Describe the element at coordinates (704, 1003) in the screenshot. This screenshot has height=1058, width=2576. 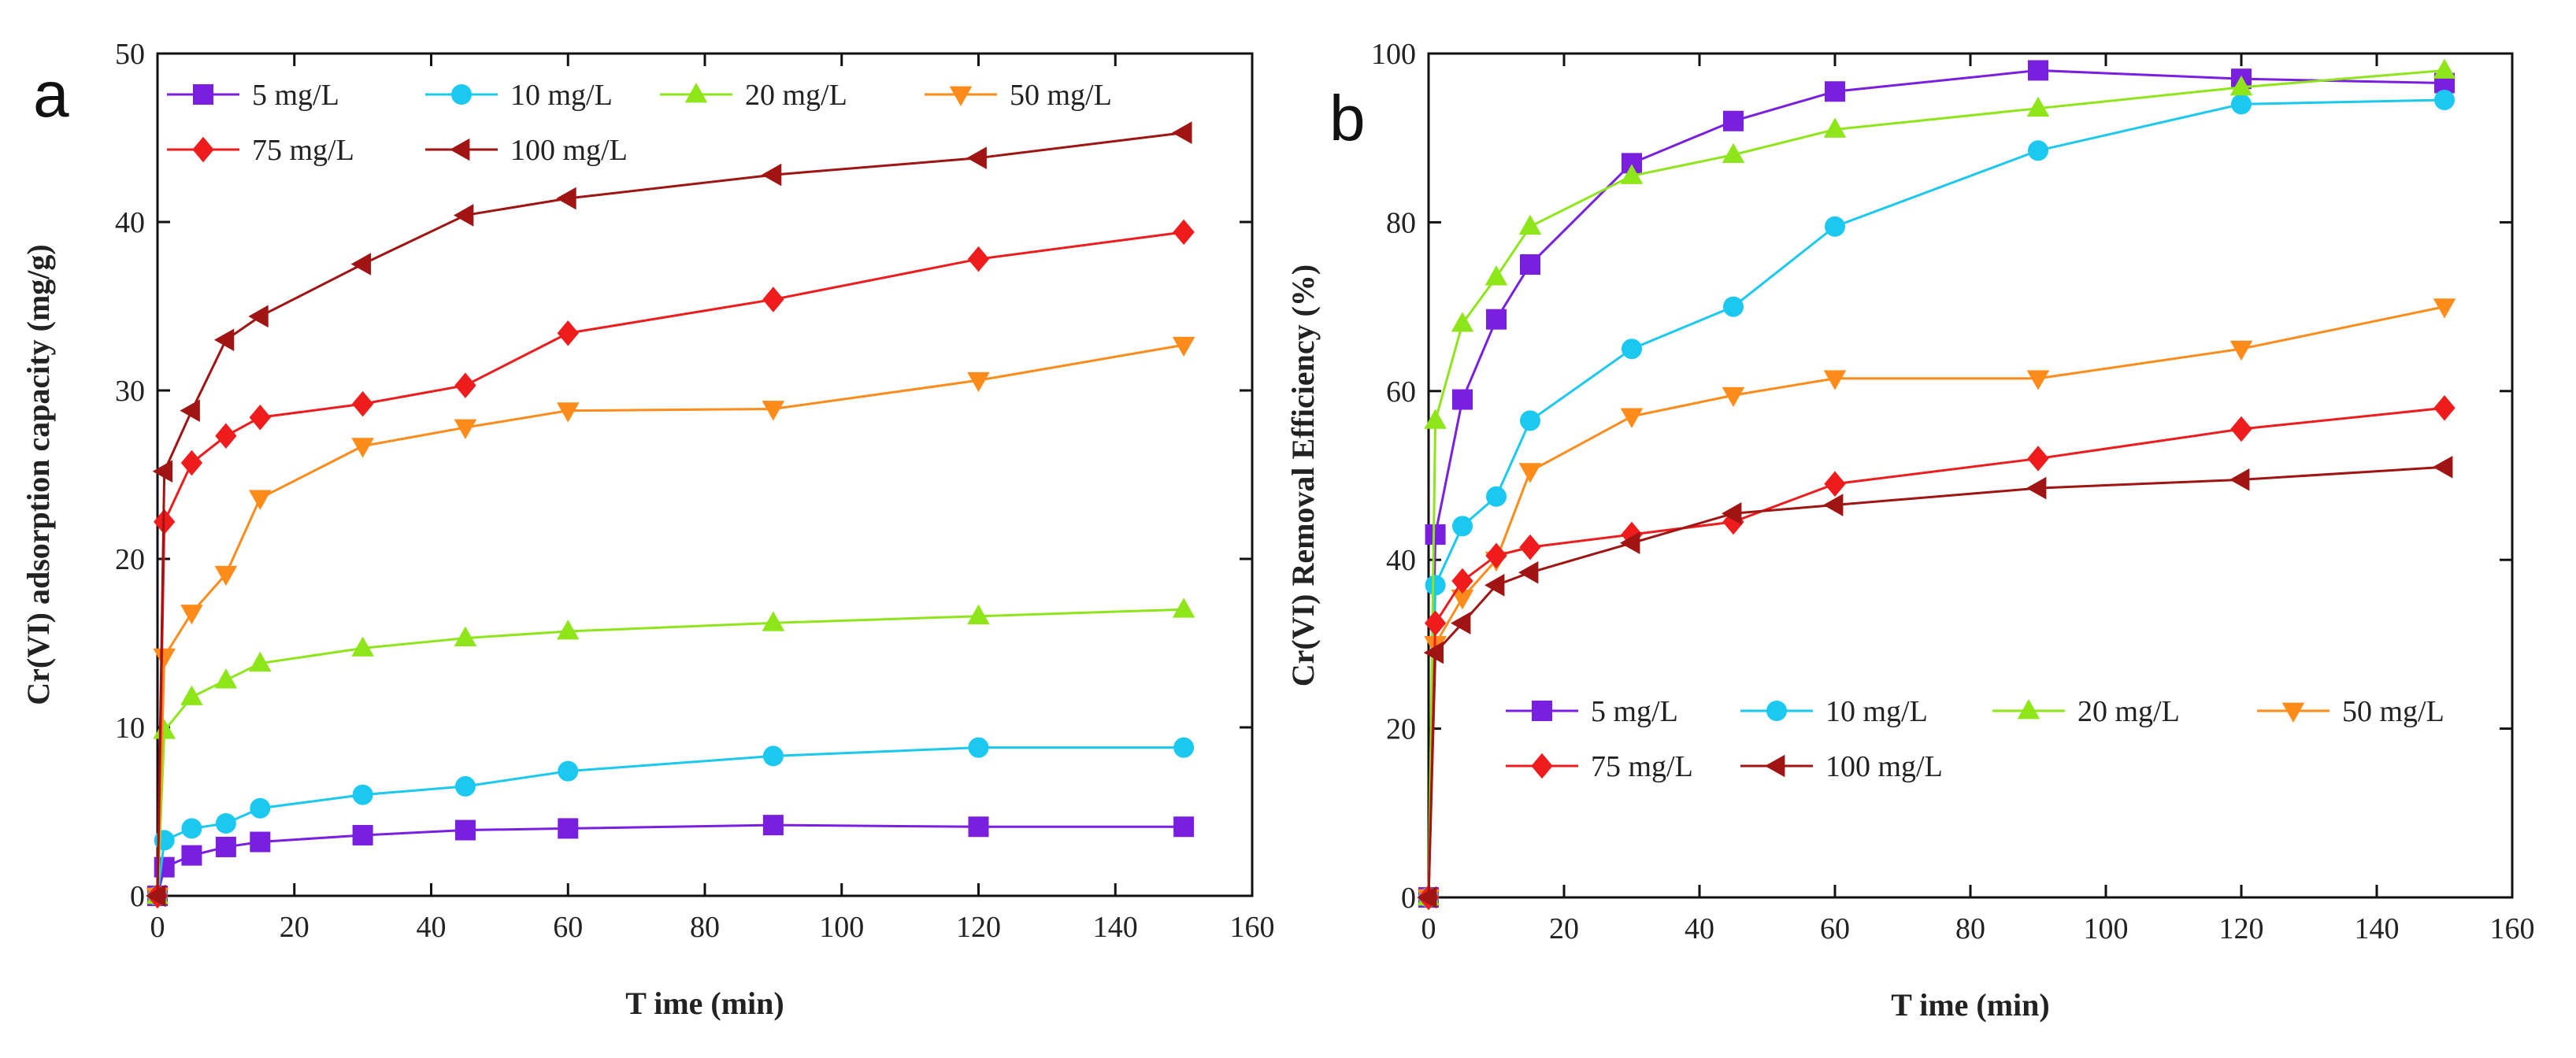
I see `x-axis-title-a: T ime (min)` at that location.